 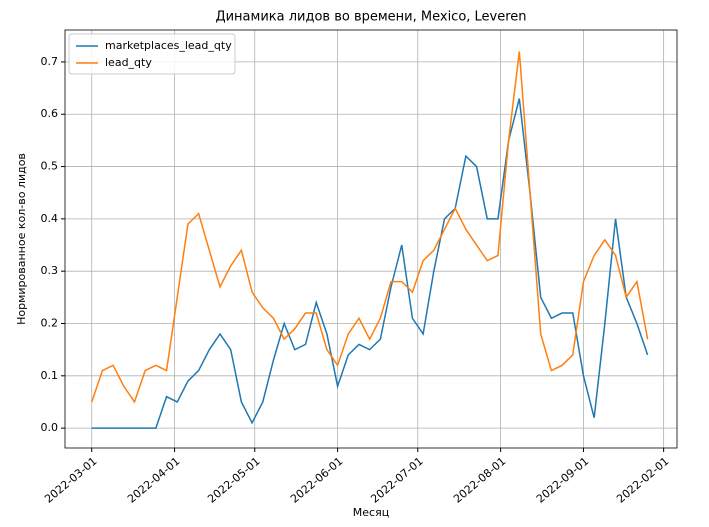 What do you see at coordinates (479, 480) in the screenshot?
I see `x-tick-label: 2022-08-01` at bounding box center [479, 480].